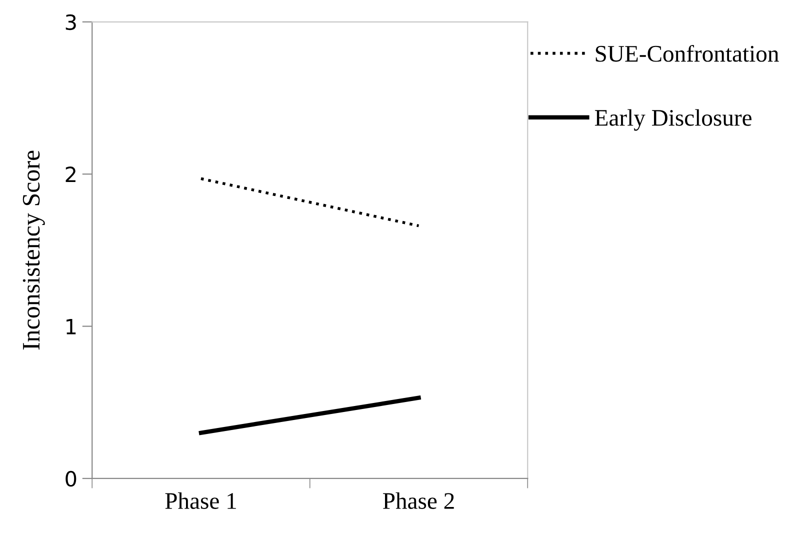  Describe the element at coordinates (71, 326) in the screenshot. I see `y-tick-label: 1` at that location.